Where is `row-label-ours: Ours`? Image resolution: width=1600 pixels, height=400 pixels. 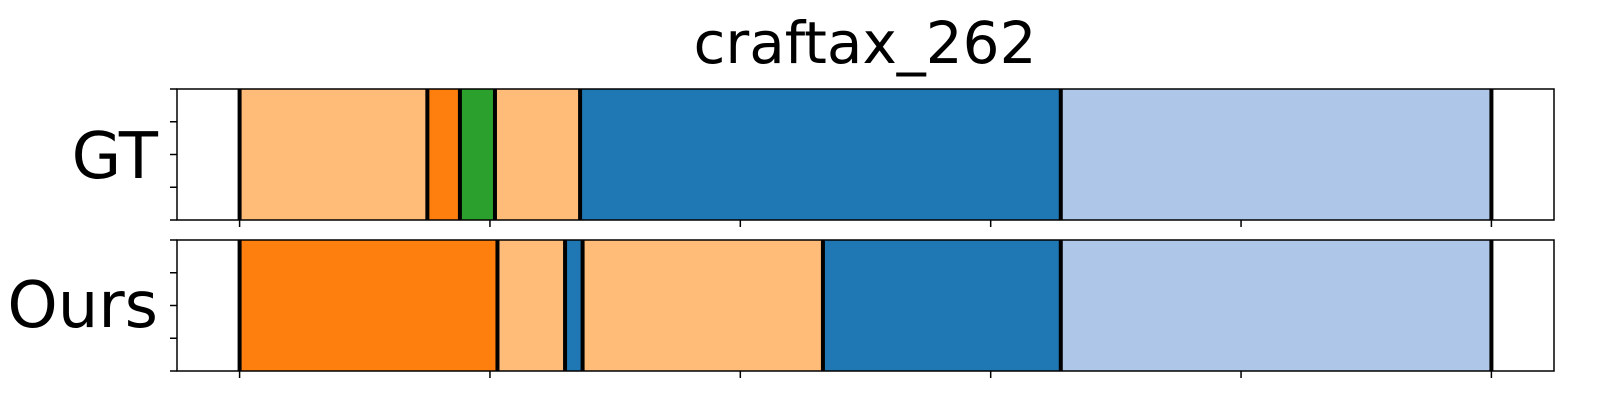 row-label-ours: Ours is located at coordinates (82, 306).